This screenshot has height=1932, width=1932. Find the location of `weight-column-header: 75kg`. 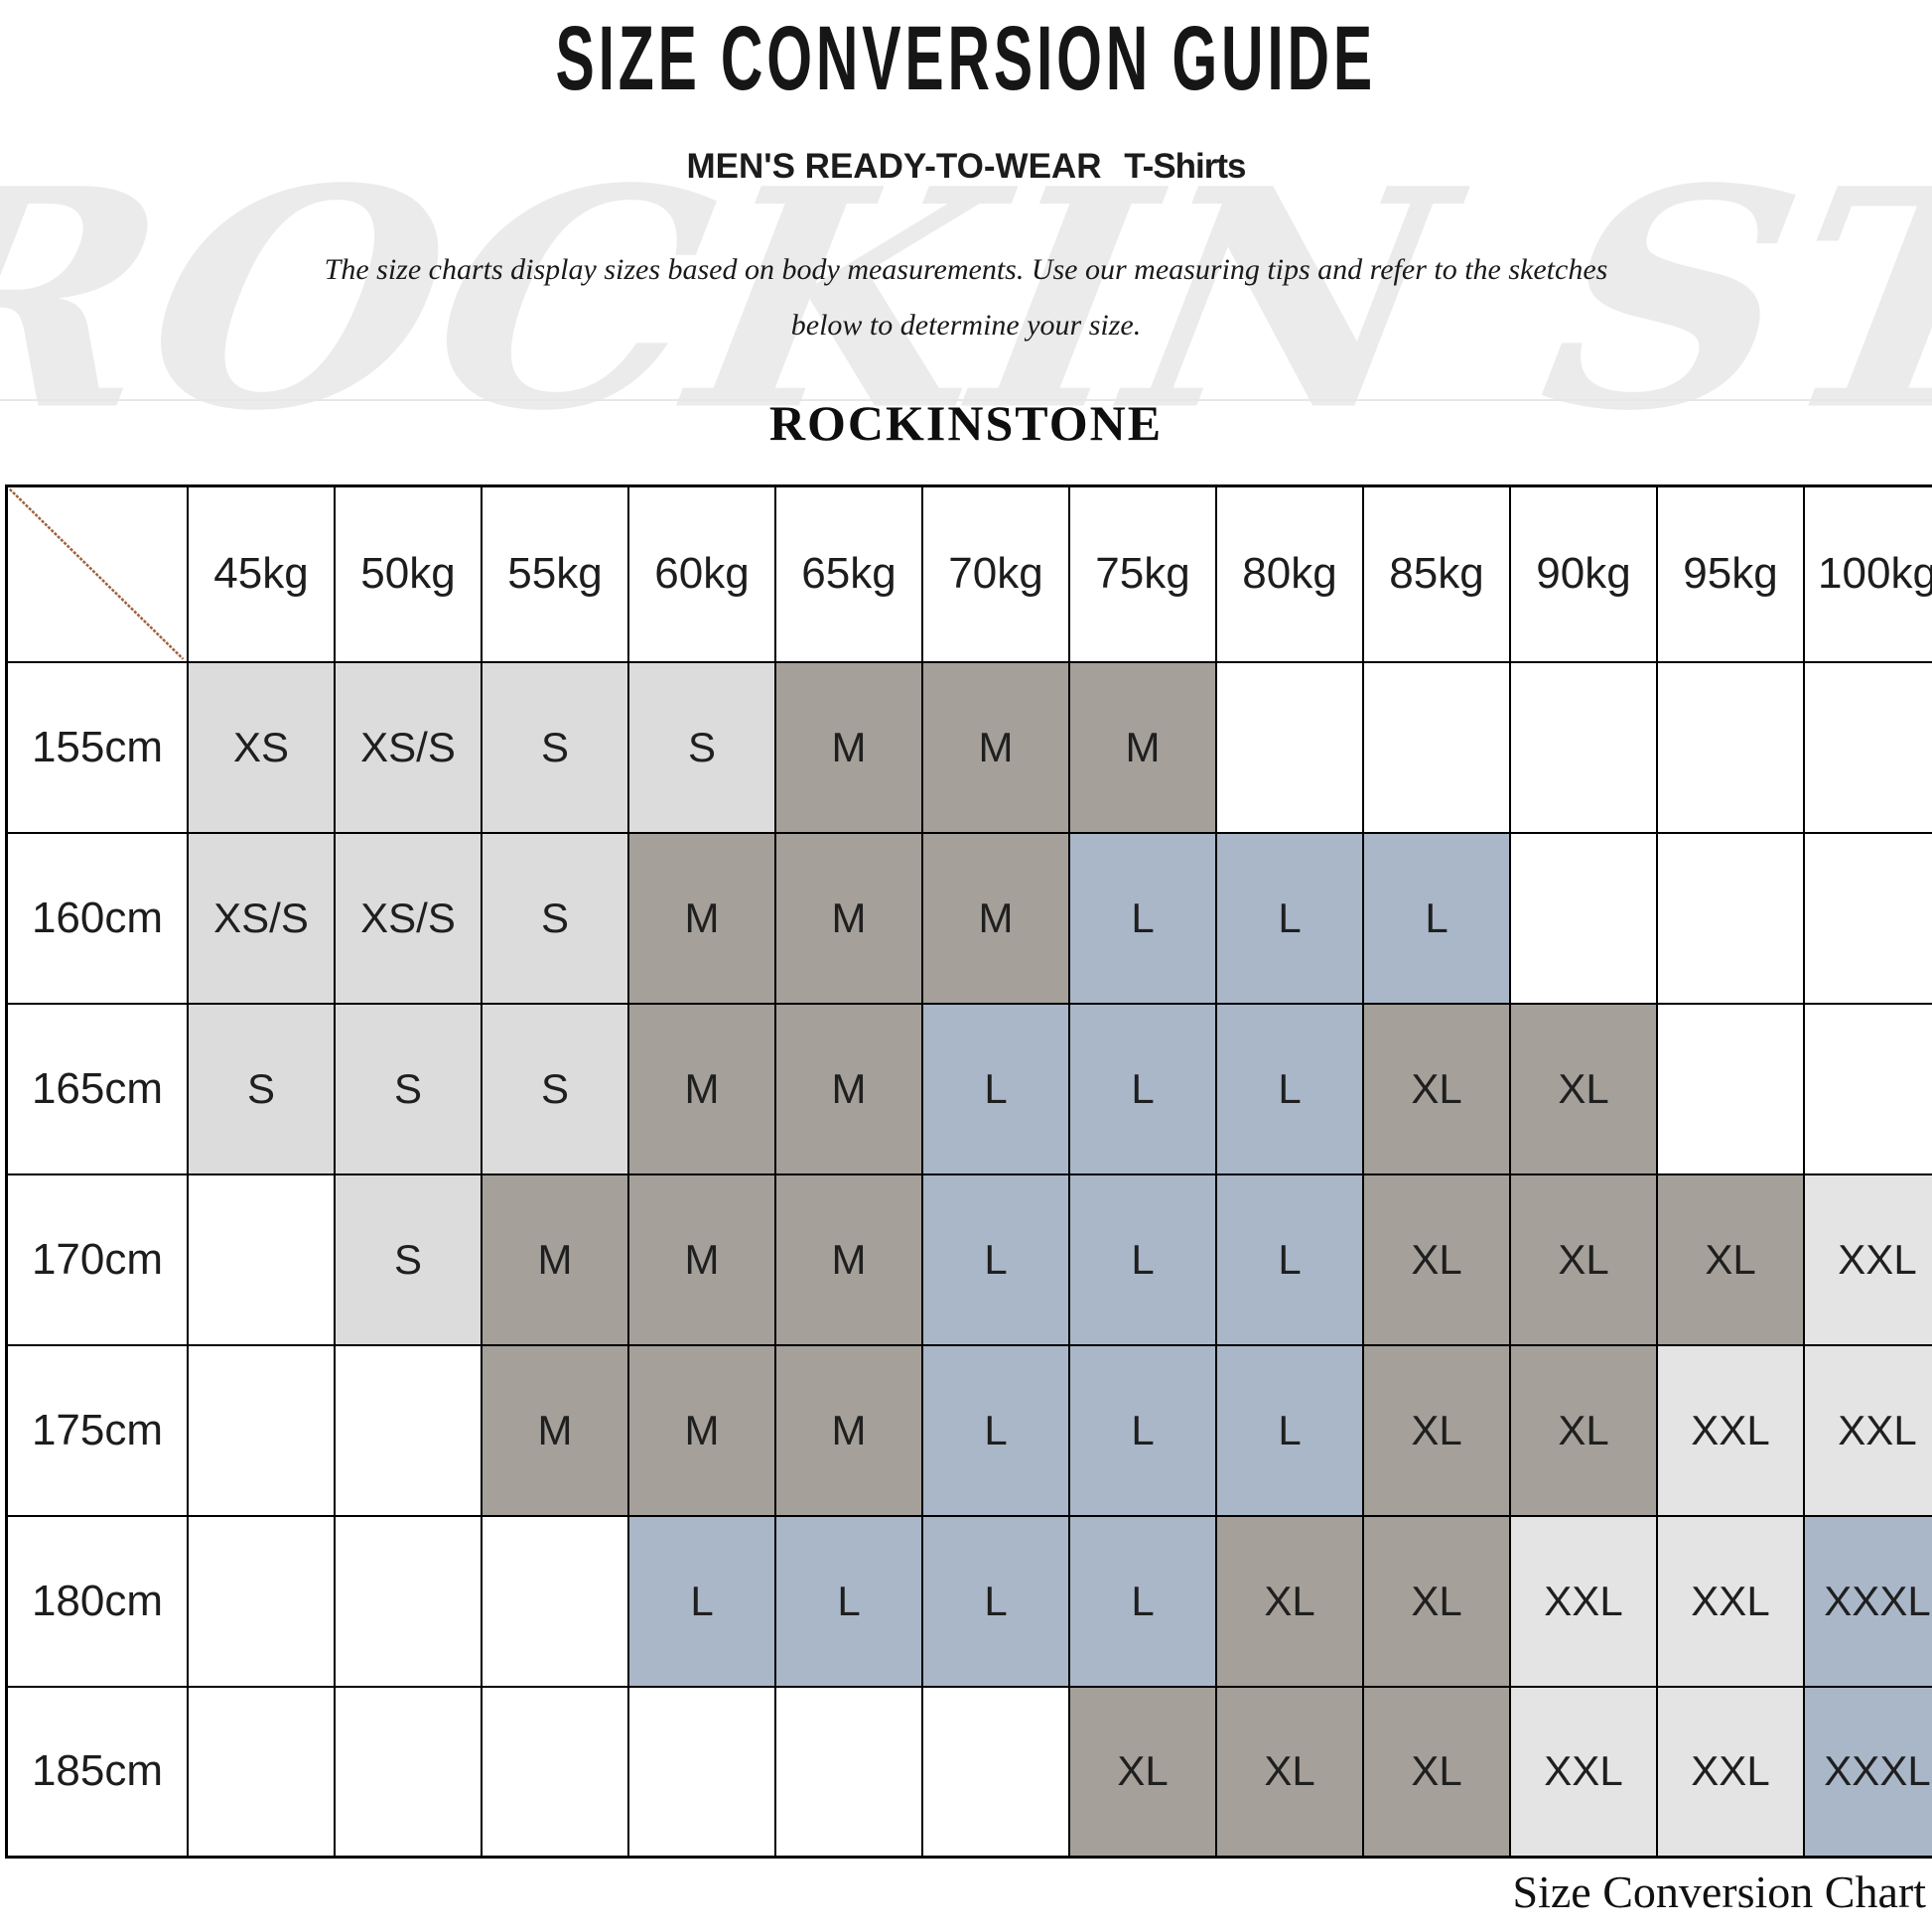

weight-column-header: 75kg is located at coordinates (1143, 573).